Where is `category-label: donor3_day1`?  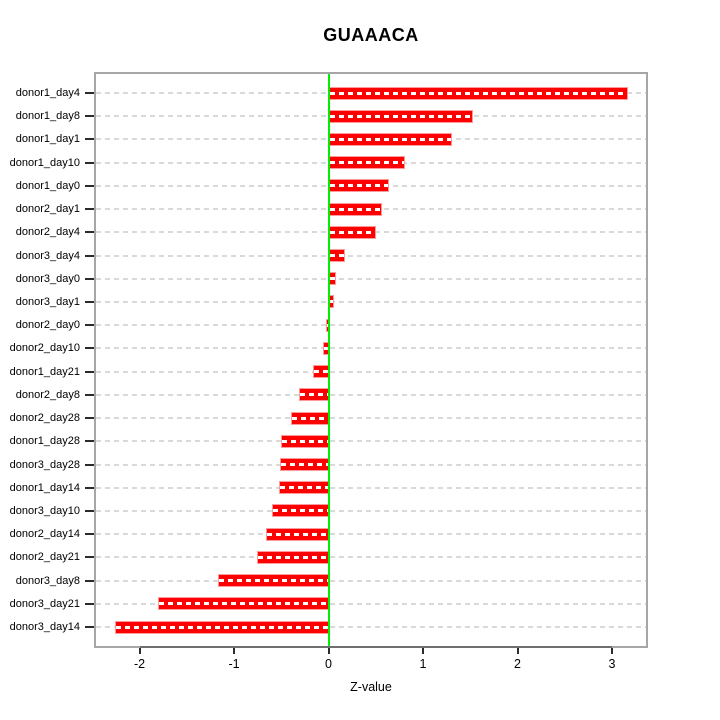 category-label: donor3_day1 is located at coordinates (47, 301).